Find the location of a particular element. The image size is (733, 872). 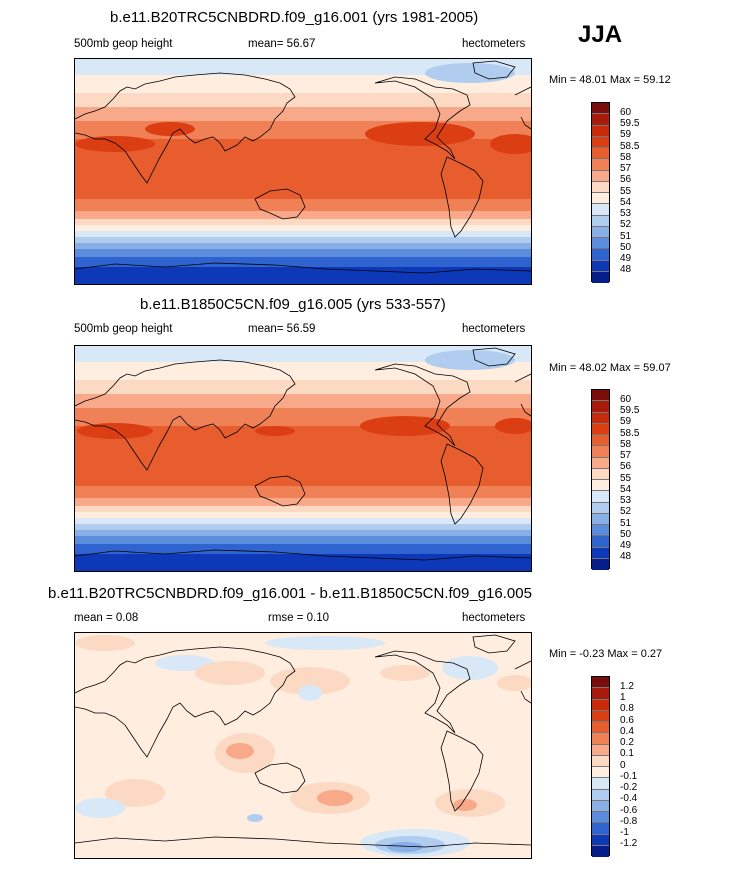

panel-1-mean: mean= 56.67 is located at coordinates (282, 44).